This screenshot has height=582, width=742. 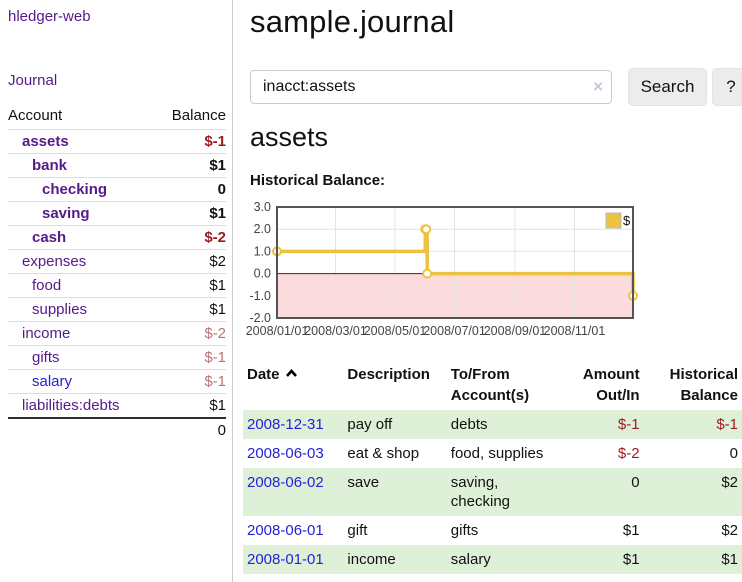 I want to click on account-link-salary: salary, so click(x=52, y=381).